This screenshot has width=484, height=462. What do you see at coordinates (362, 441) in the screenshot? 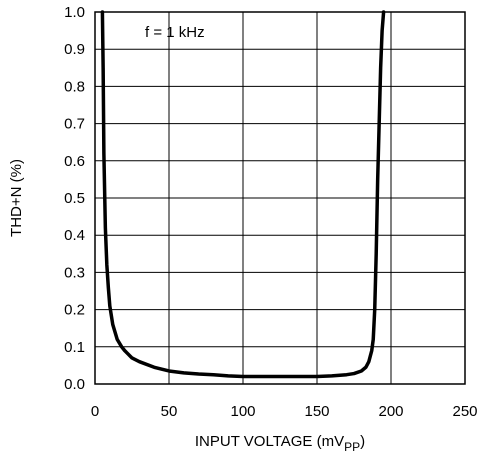
I see `x-axis-title-suffix: )` at bounding box center [362, 441].